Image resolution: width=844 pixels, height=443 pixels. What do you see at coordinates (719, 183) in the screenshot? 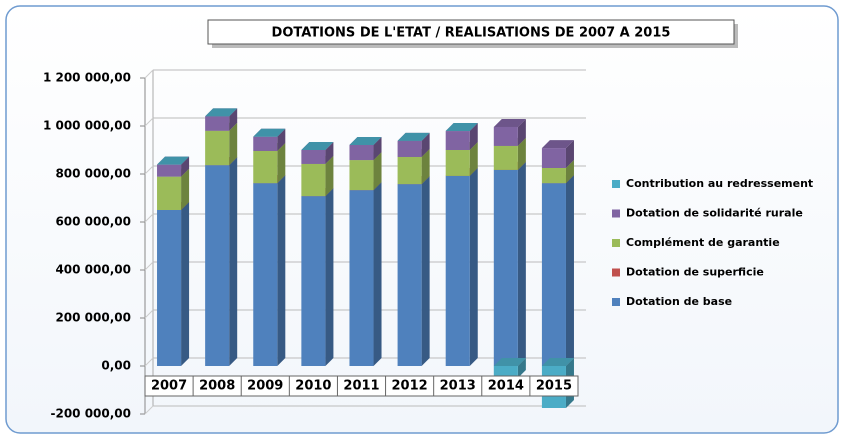
I see `legend-label: Contribution au redressement` at bounding box center [719, 183].